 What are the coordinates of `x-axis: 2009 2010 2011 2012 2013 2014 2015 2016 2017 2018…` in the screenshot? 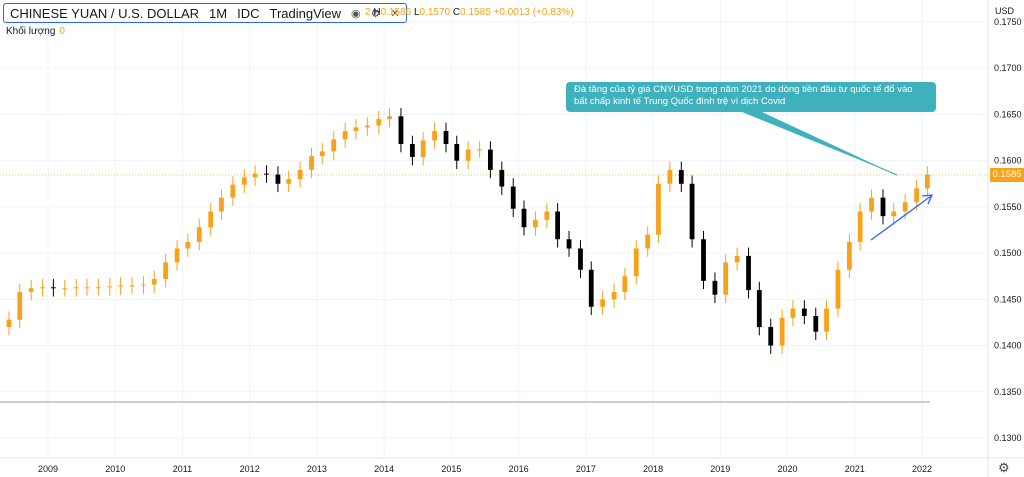 It's located at (512, 465).